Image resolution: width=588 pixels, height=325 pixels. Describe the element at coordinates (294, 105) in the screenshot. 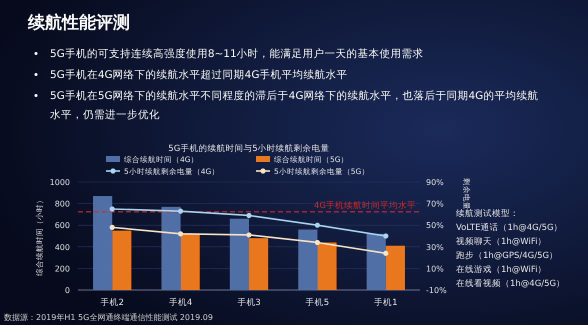

I see `text: 5G手机在5G网络下的续航水平不同程度的滞后于4G网络下的续航水平，也落后于同期4G的平均续航水平，仍需进一步优化` at that location.